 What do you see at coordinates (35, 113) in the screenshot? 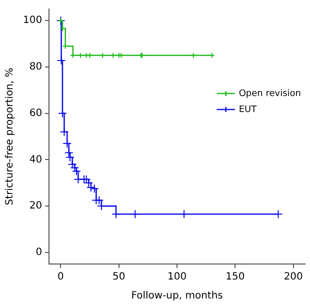
I see `y-tick-label: 60` at bounding box center [35, 113].